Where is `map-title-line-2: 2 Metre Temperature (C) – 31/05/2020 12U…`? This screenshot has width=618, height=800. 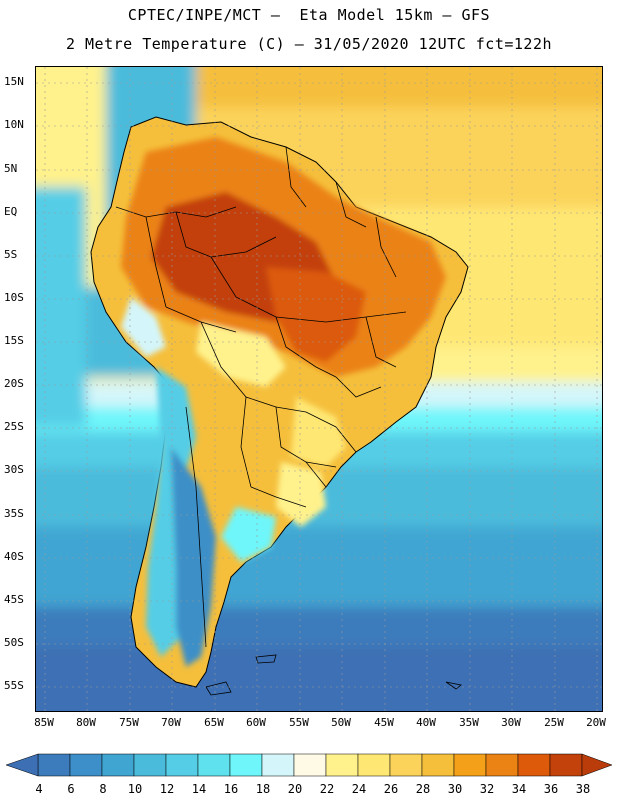 map-title-line-2: 2 Metre Temperature (C) – 31/05/2020 12U… is located at coordinates (309, 44).